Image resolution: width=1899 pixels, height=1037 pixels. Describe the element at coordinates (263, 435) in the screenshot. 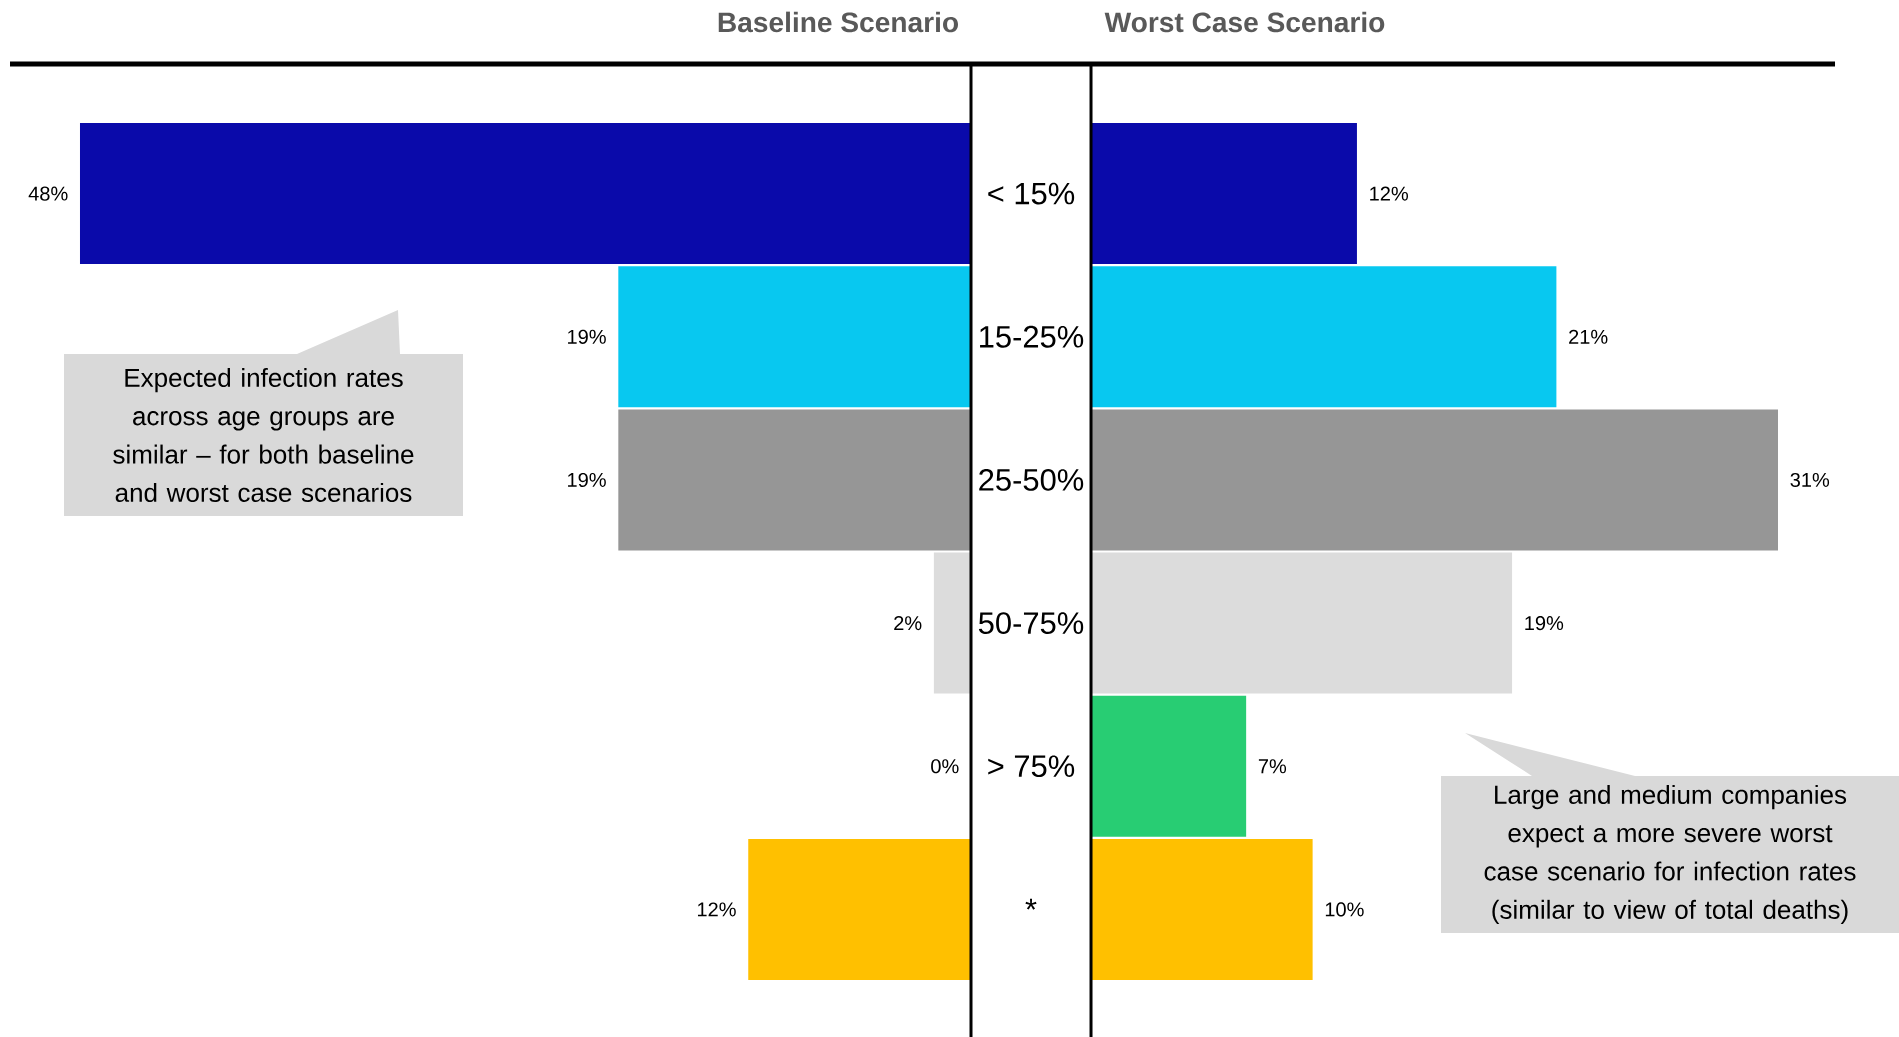

I see `annotation: Expected infection rates across age groups are similar – for both baseline and worst case scenarios` at that location.